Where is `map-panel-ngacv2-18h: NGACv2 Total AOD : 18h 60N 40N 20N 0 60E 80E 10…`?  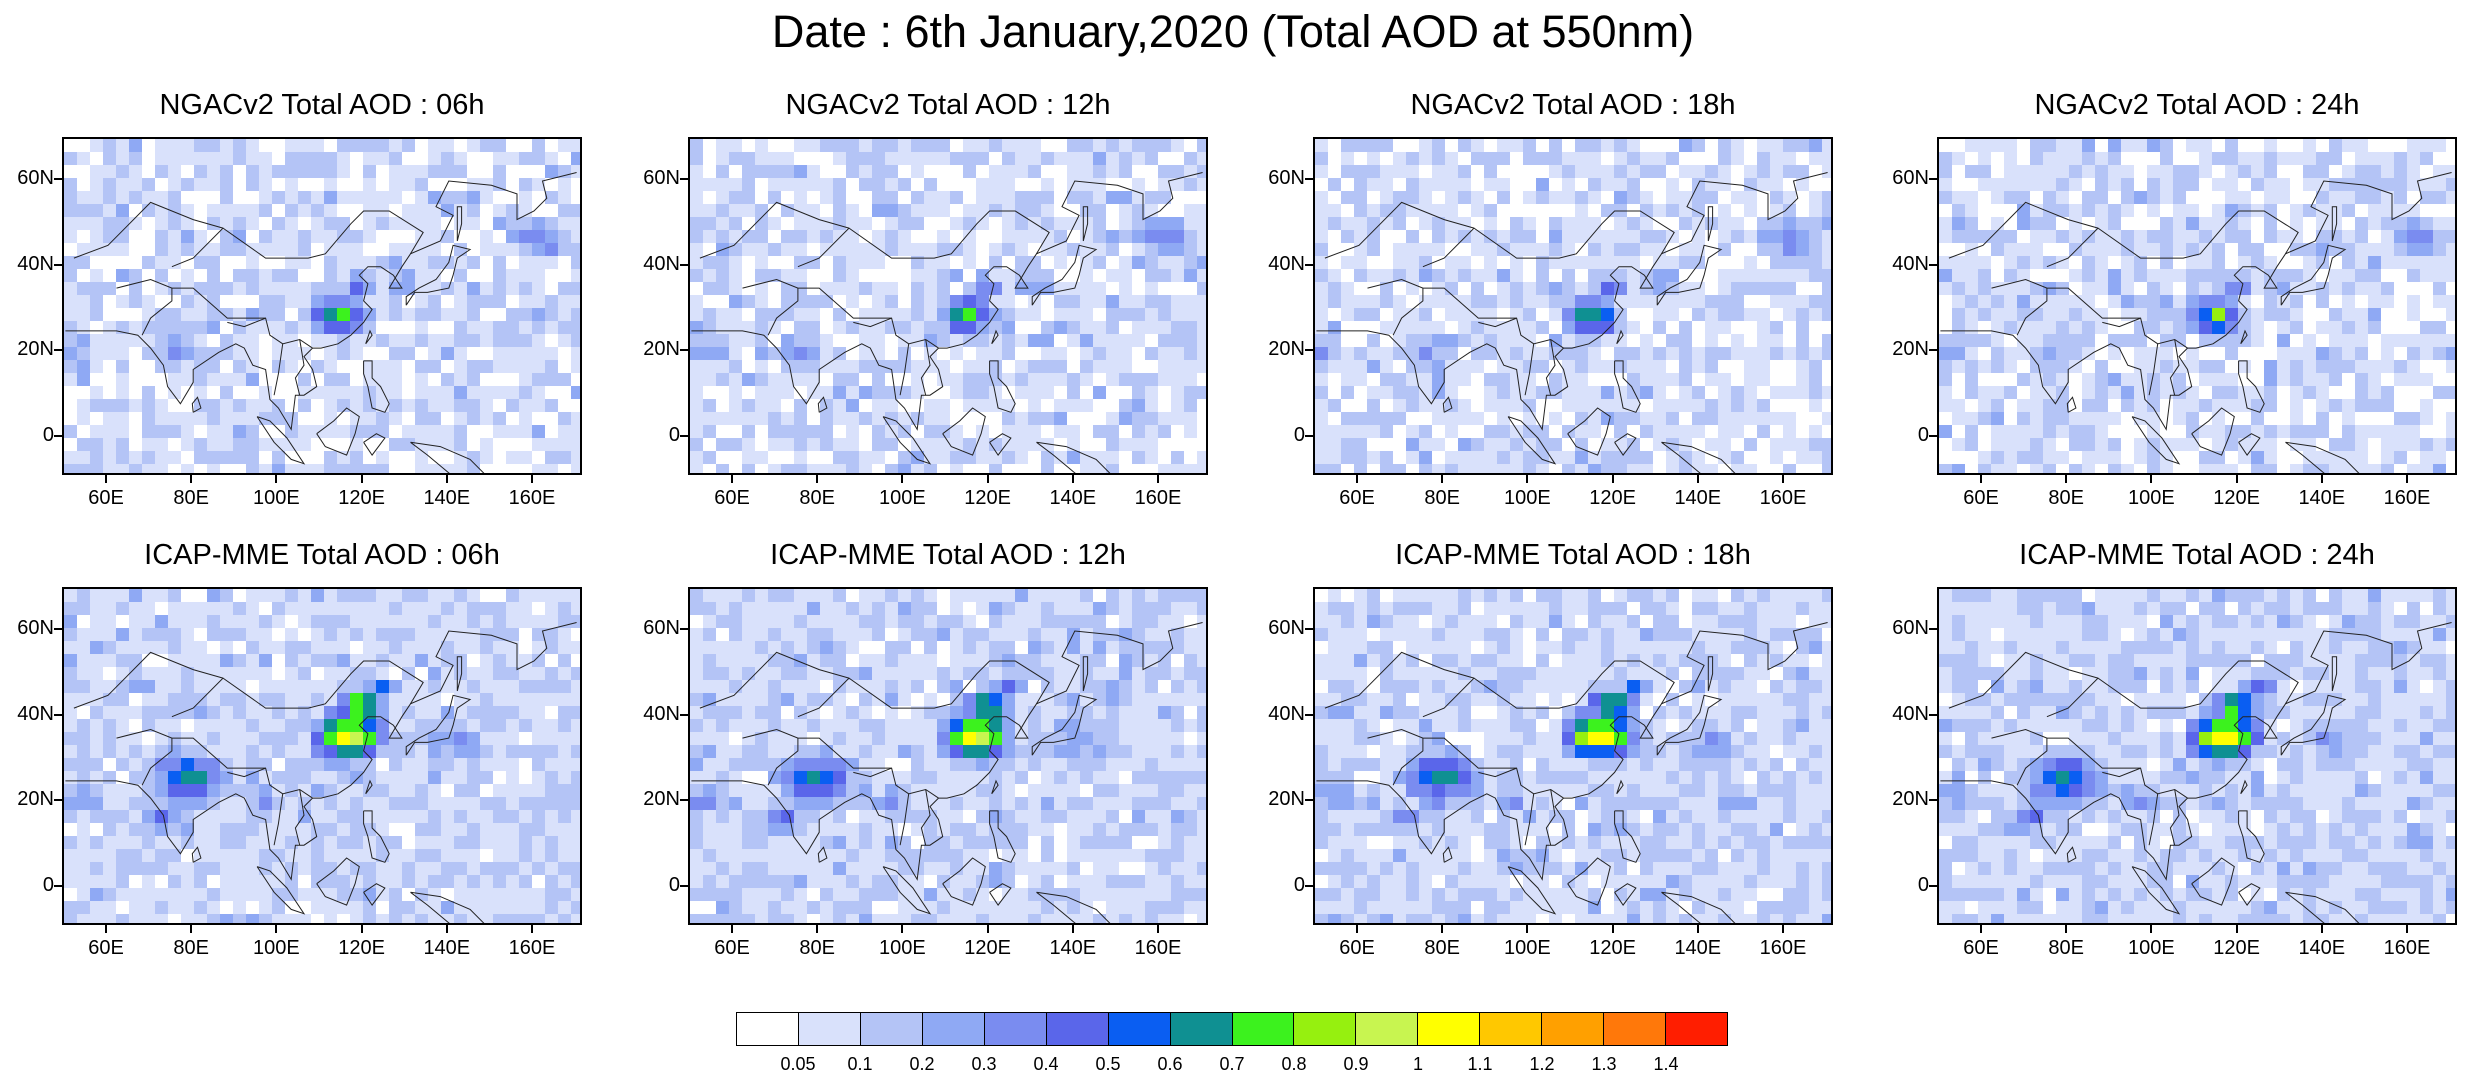 map-panel-ngacv2-18h: NGACv2 Total AOD : 18h 60N 40N 20N 0 60E 80E 10… is located at coordinates (1550, 299).